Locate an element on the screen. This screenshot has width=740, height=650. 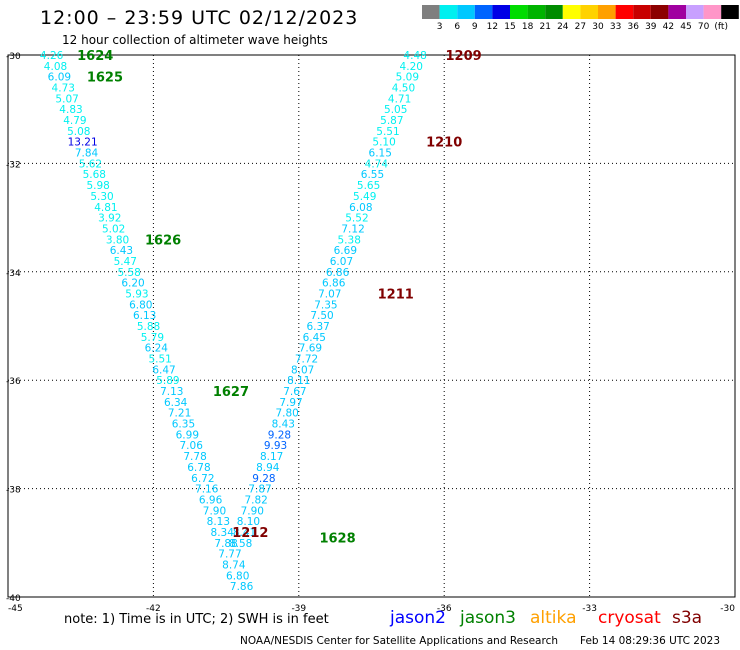
wave-height-value: 5.98 is located at coordinates (97, 186).